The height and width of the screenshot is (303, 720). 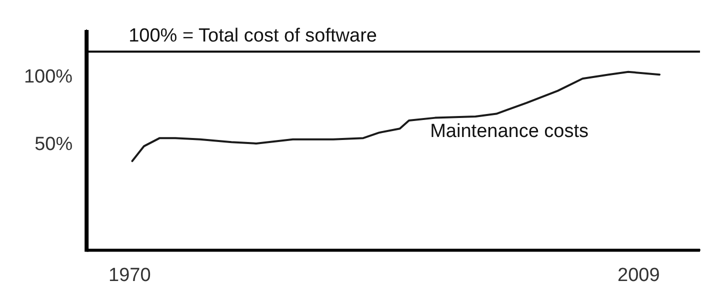 What do you see at coordinates (252, 35) in the screenshot?
I see `ref-line-label: 100% = Total cost of software` at bounding box center [252, 35].